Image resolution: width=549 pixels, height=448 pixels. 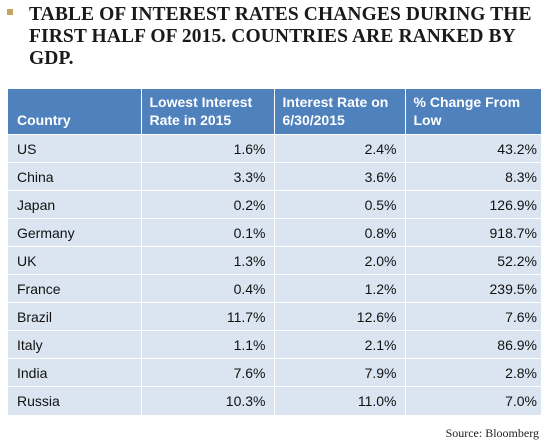 I want to click on cell-country: Russia, so click(x=74, y=400).